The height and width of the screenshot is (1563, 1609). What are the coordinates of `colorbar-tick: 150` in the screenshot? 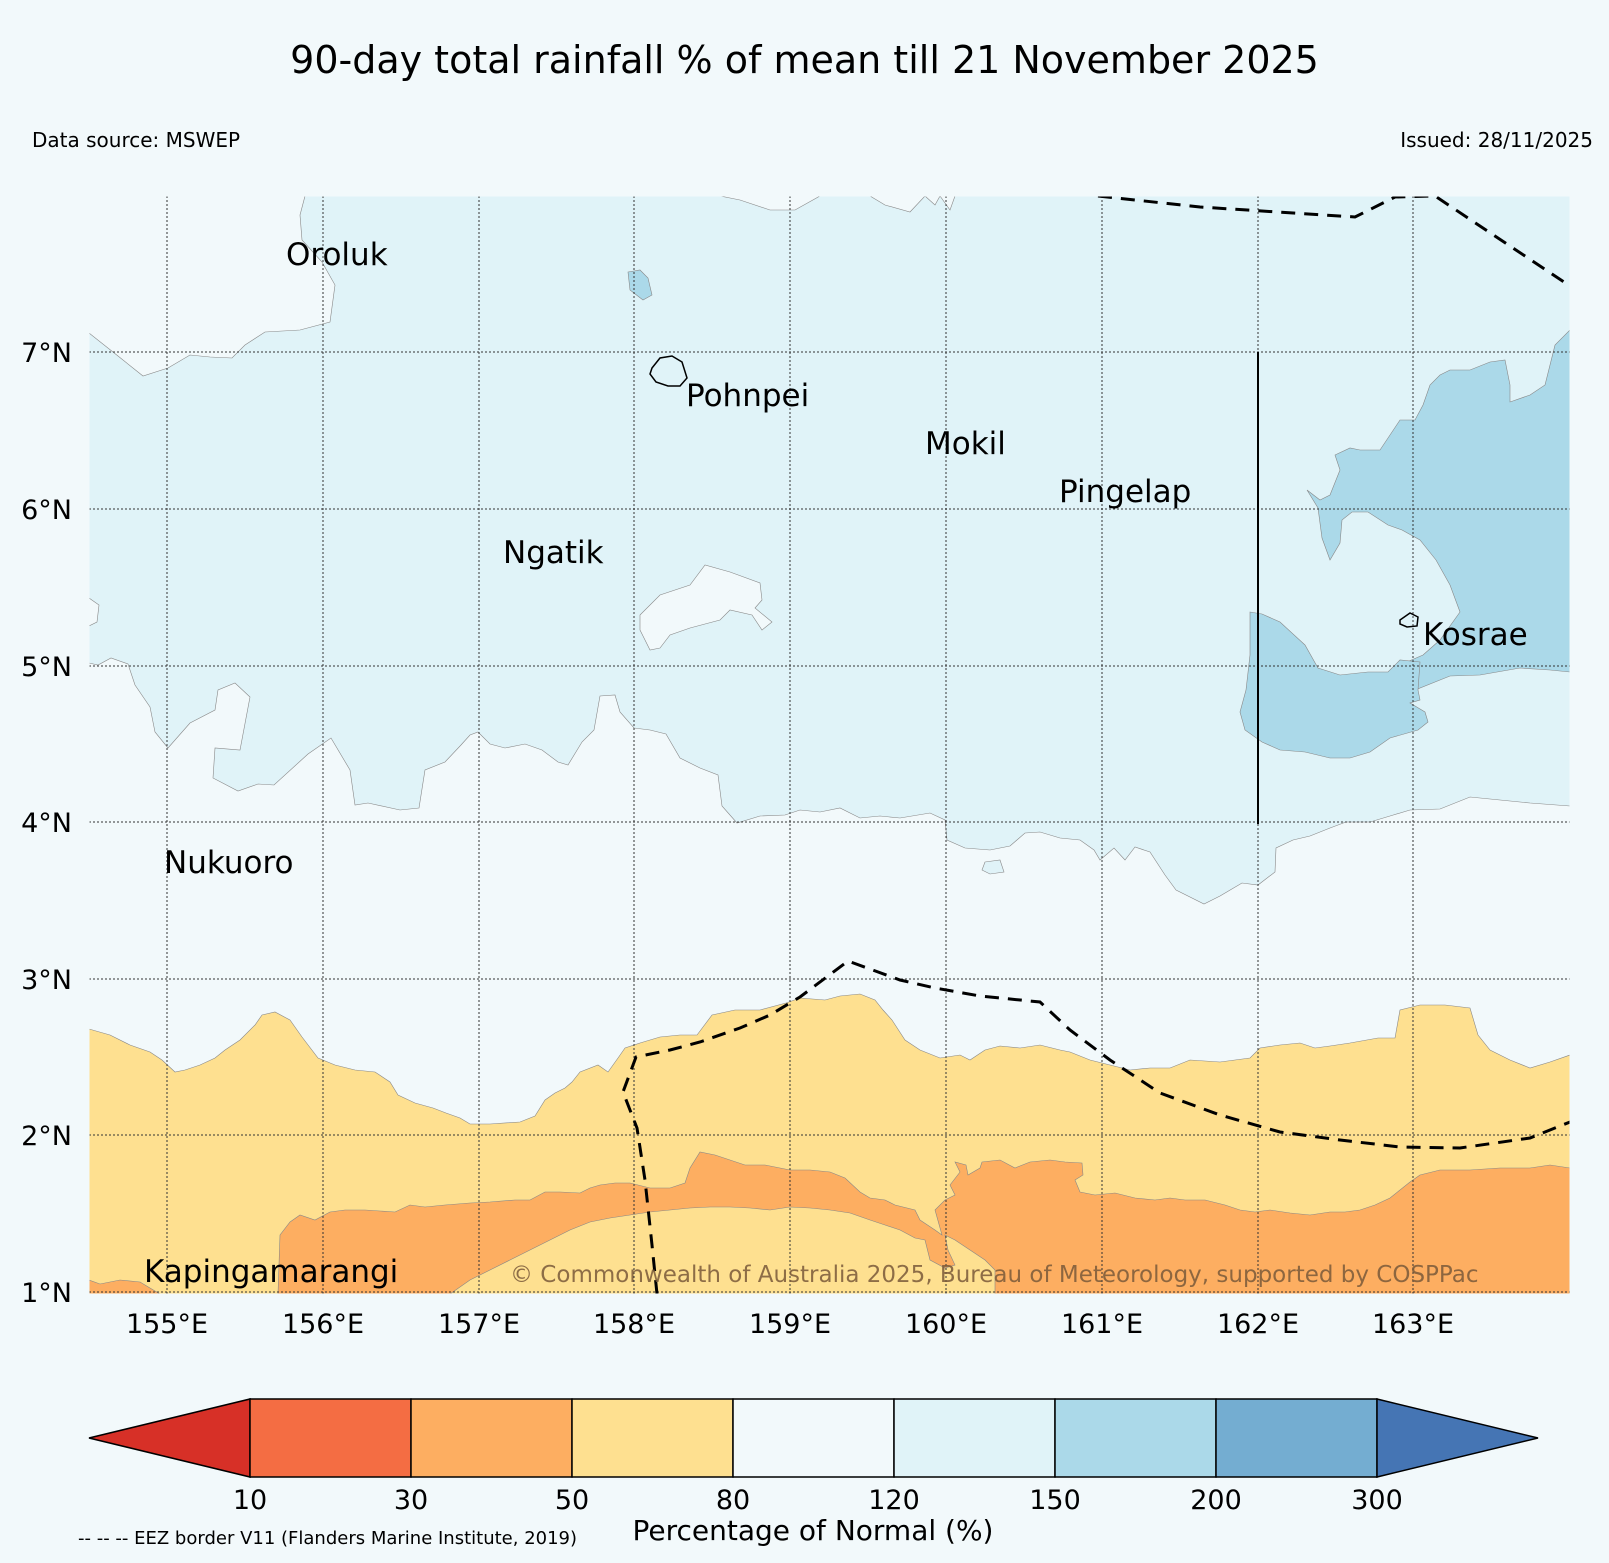 It's located at (1055, 1500).